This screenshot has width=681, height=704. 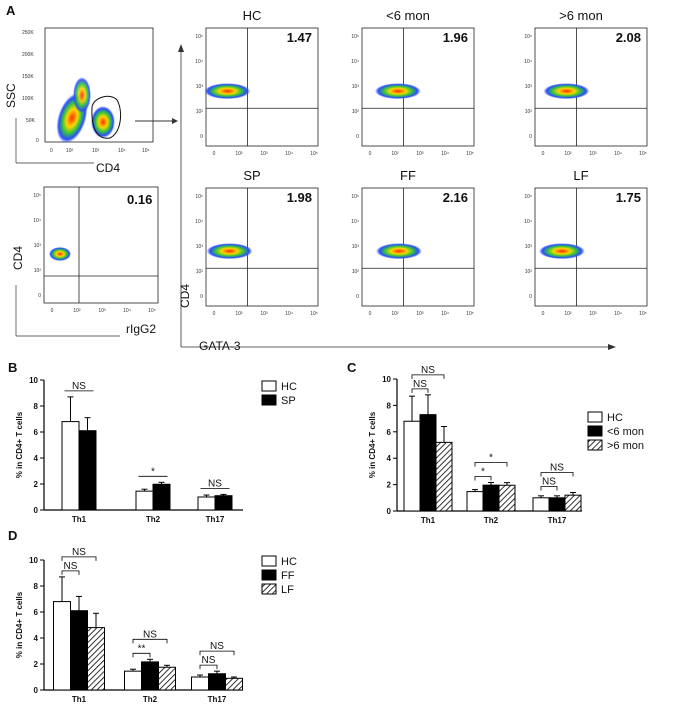 I want to click on y-tick-label: 8, so click(x=36, y=406).